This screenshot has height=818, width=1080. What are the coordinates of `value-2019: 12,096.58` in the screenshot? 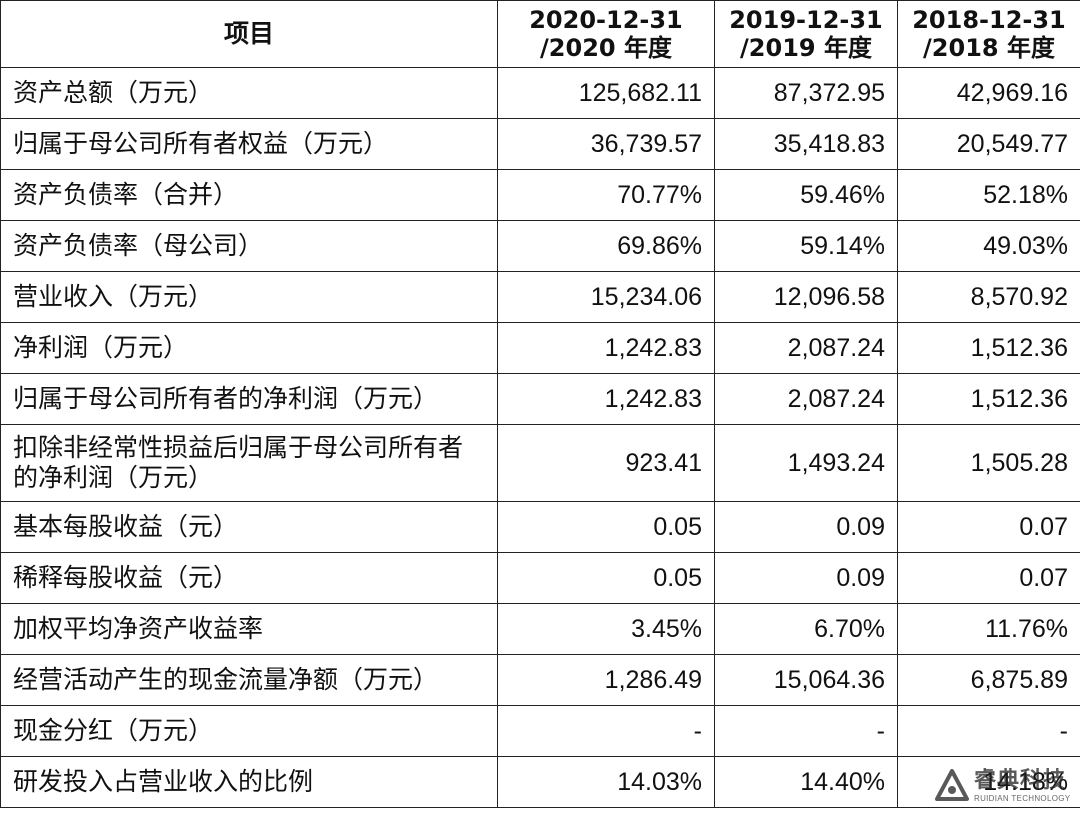 It's located at (806, 297).